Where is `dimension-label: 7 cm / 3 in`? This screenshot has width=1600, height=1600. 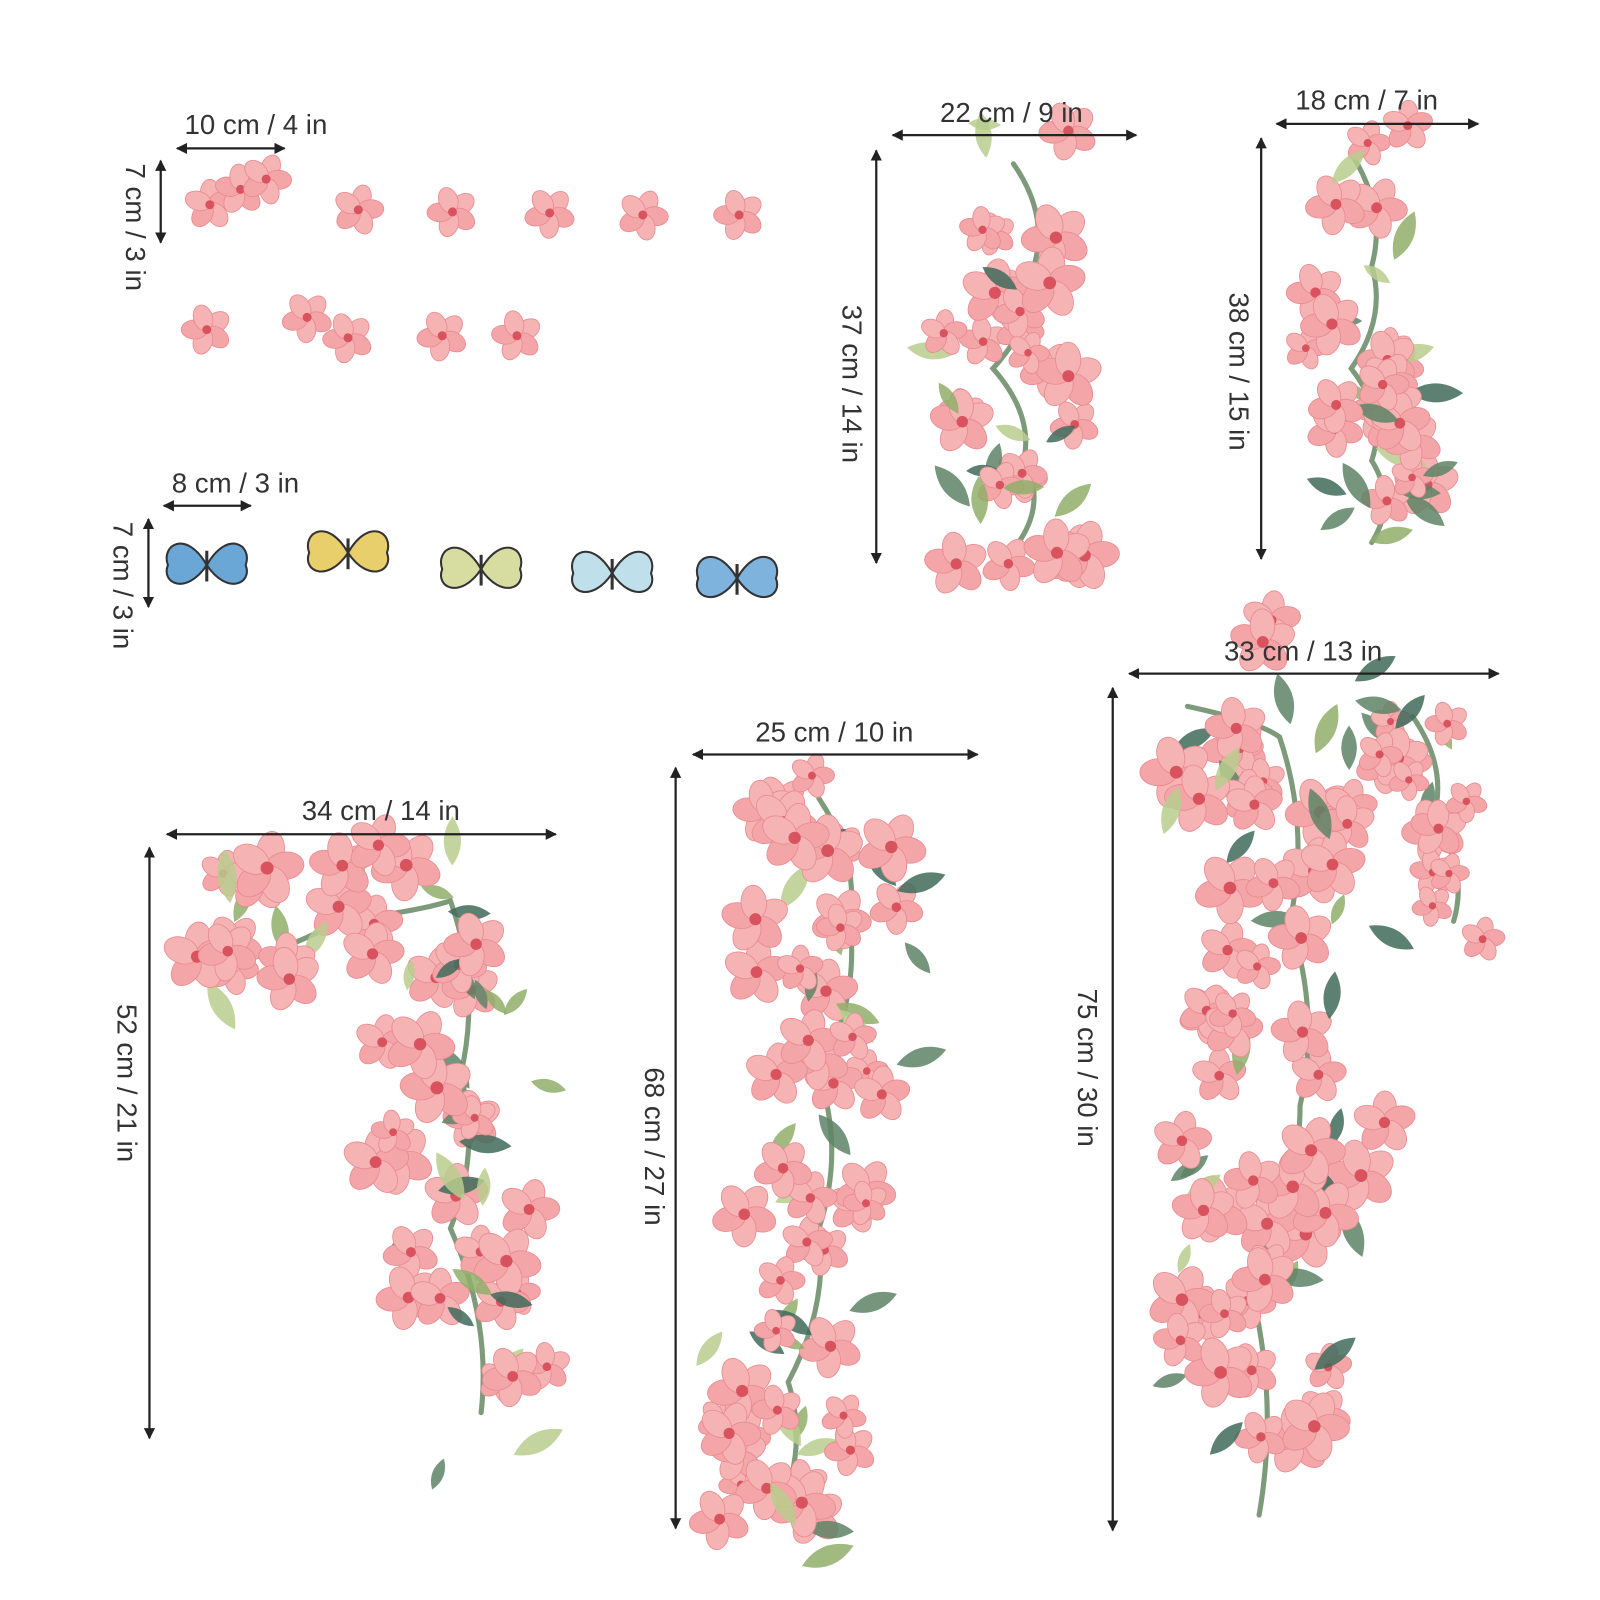 dimension-label: 7 cm / 3 in is located at coordinates (122, 585).